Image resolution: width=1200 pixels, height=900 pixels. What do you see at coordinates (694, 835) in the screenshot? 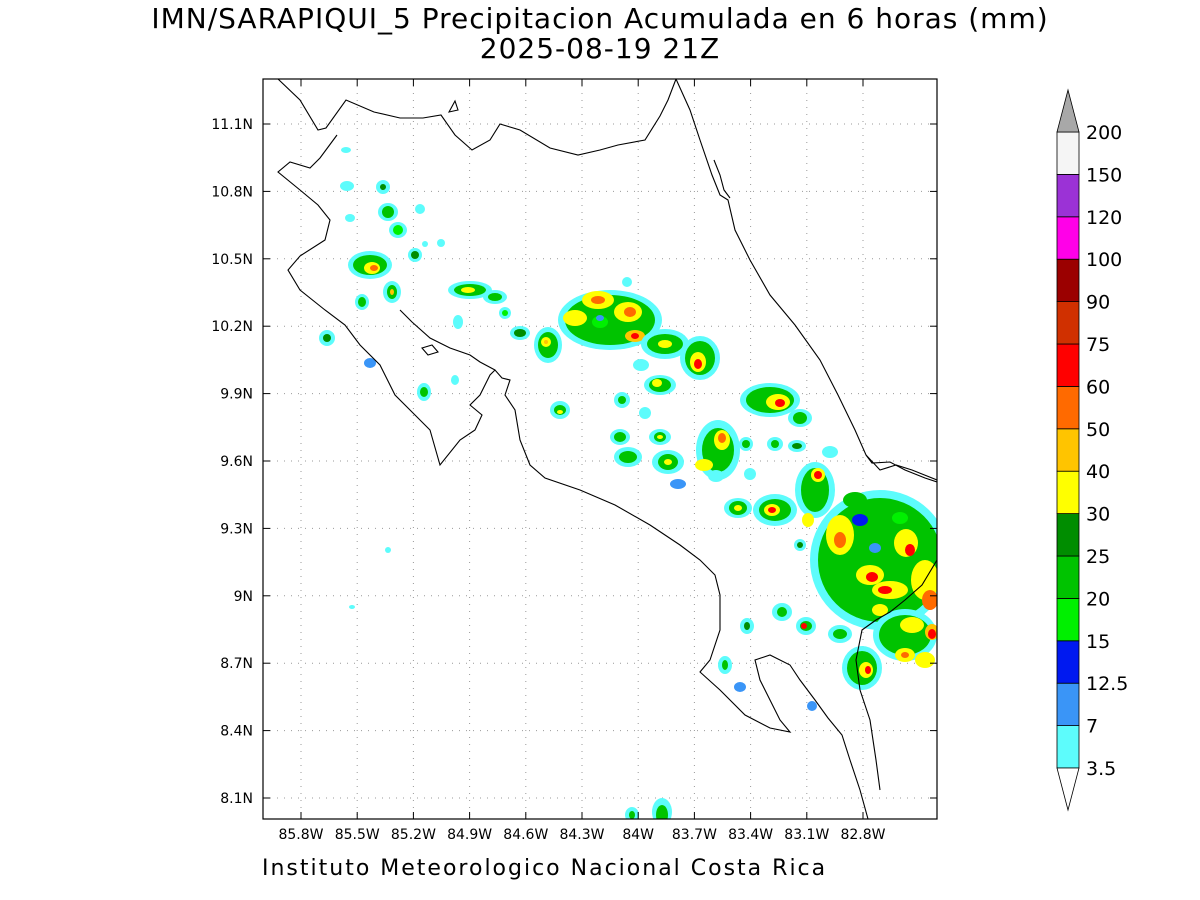
I see `lon-label: 83.7W` at bounding box center [694, 835].